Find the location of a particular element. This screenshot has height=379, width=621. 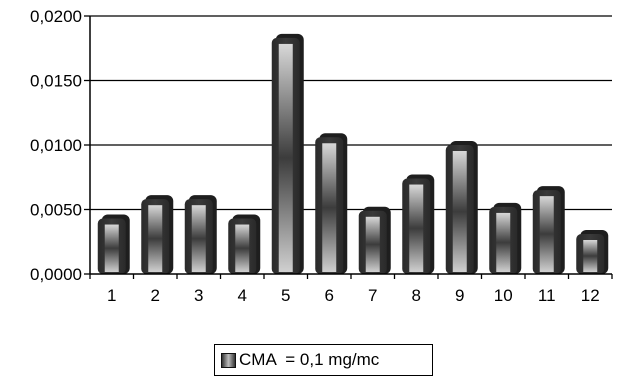

x-tick-label: 4 is located at coordinates (242, 295).